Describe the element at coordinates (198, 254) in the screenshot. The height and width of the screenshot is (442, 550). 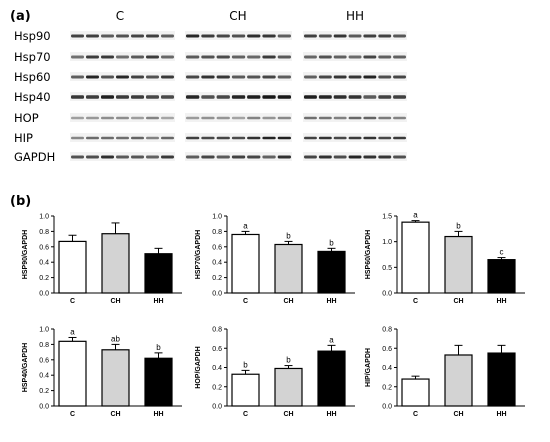
I see `y-axis-label: HSP70/GAPDH` at that location.